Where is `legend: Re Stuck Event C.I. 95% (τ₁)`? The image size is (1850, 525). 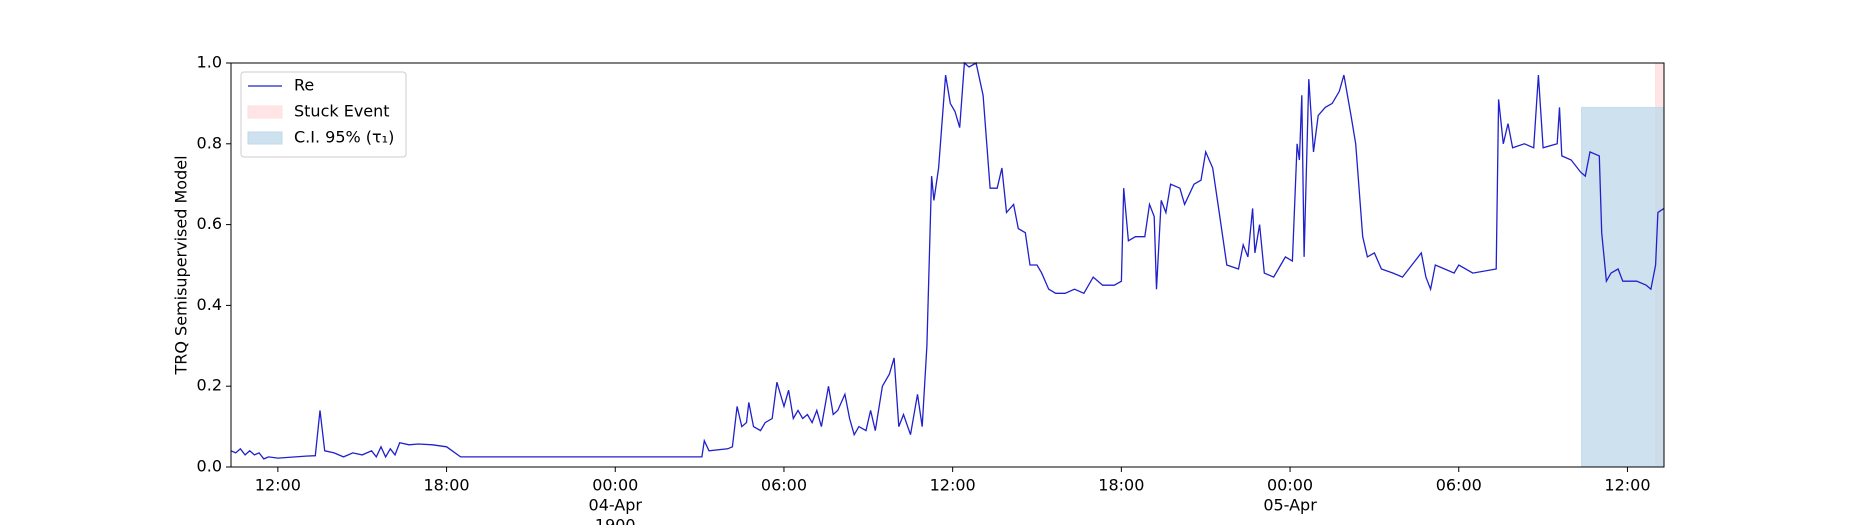
legend: Re Stuck Event C.I. 95% (τ₁) is located at coordinates (323, 114).